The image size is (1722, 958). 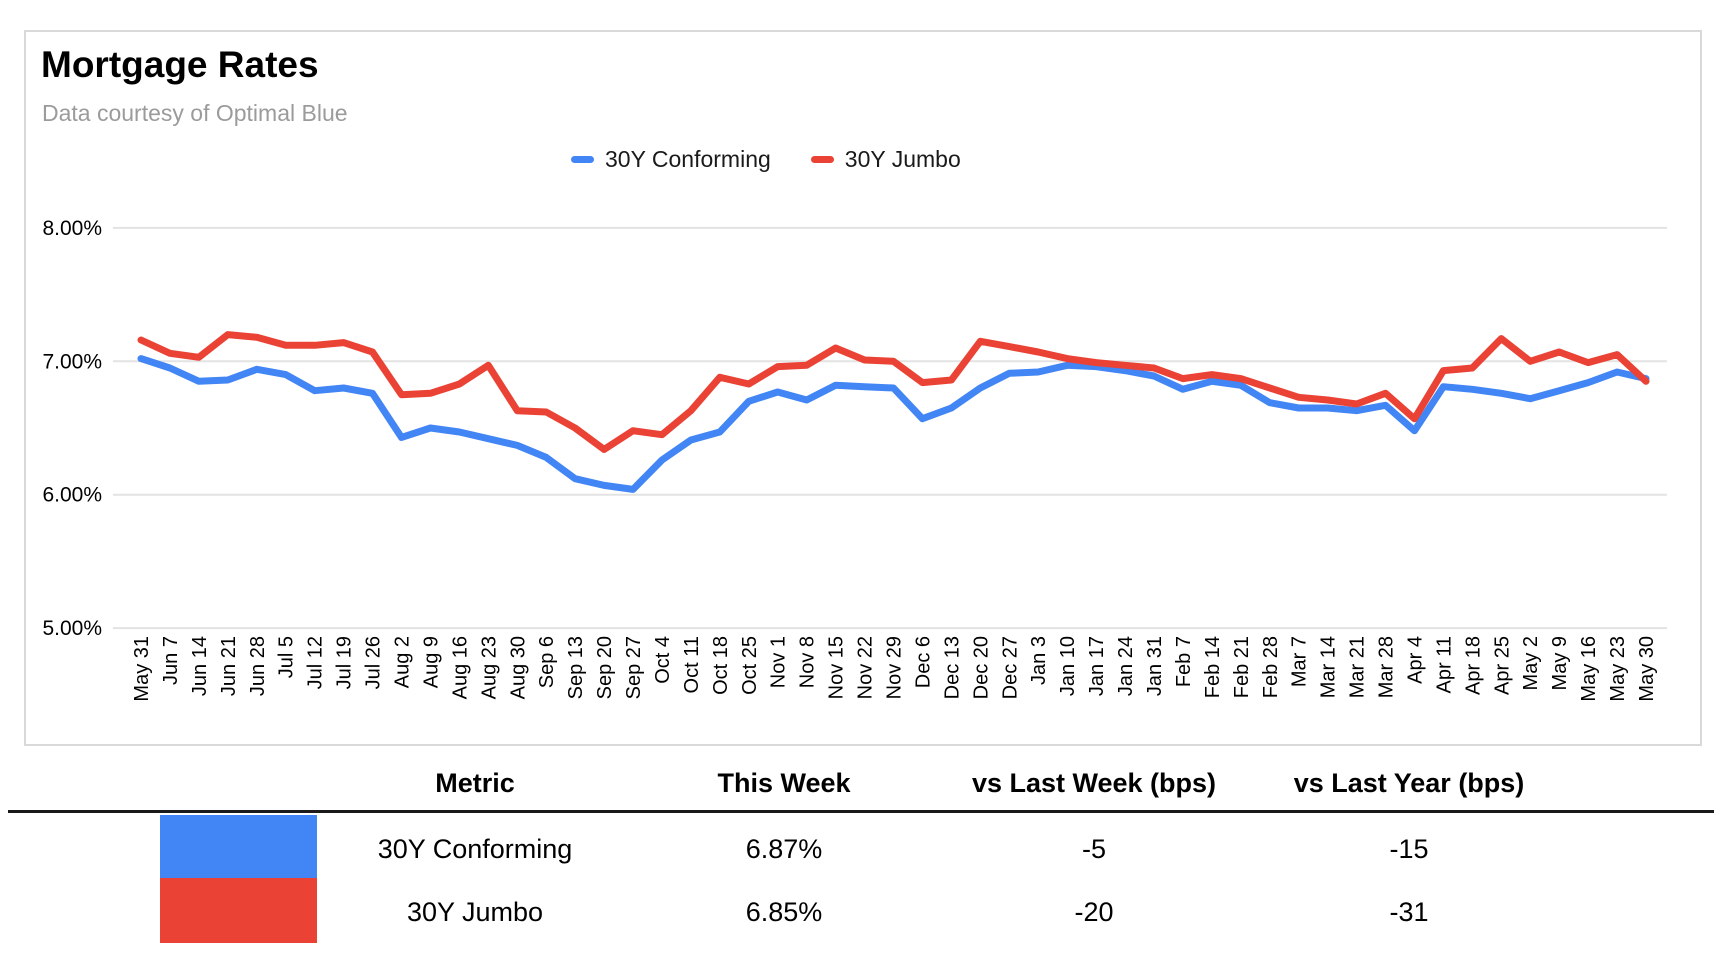 What do you see at coordinates (1409, 783) in the screenshot?
I see `table-header-cell: vs Last Year (bps)` at bounding box center [1409, 783].